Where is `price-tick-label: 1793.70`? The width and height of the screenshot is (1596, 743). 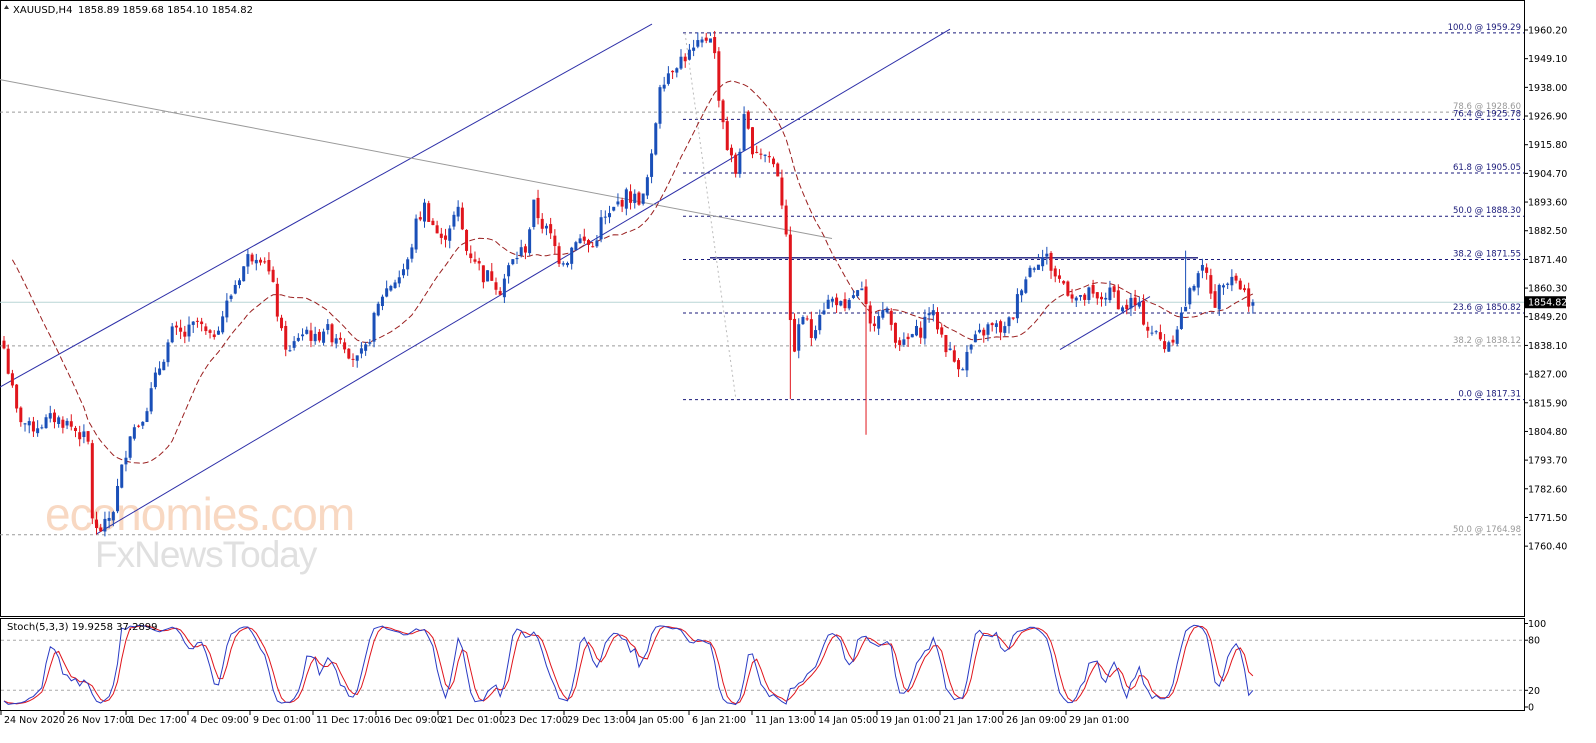 price-tick-label: 1793.70 is located at coordinates (1547, 461).